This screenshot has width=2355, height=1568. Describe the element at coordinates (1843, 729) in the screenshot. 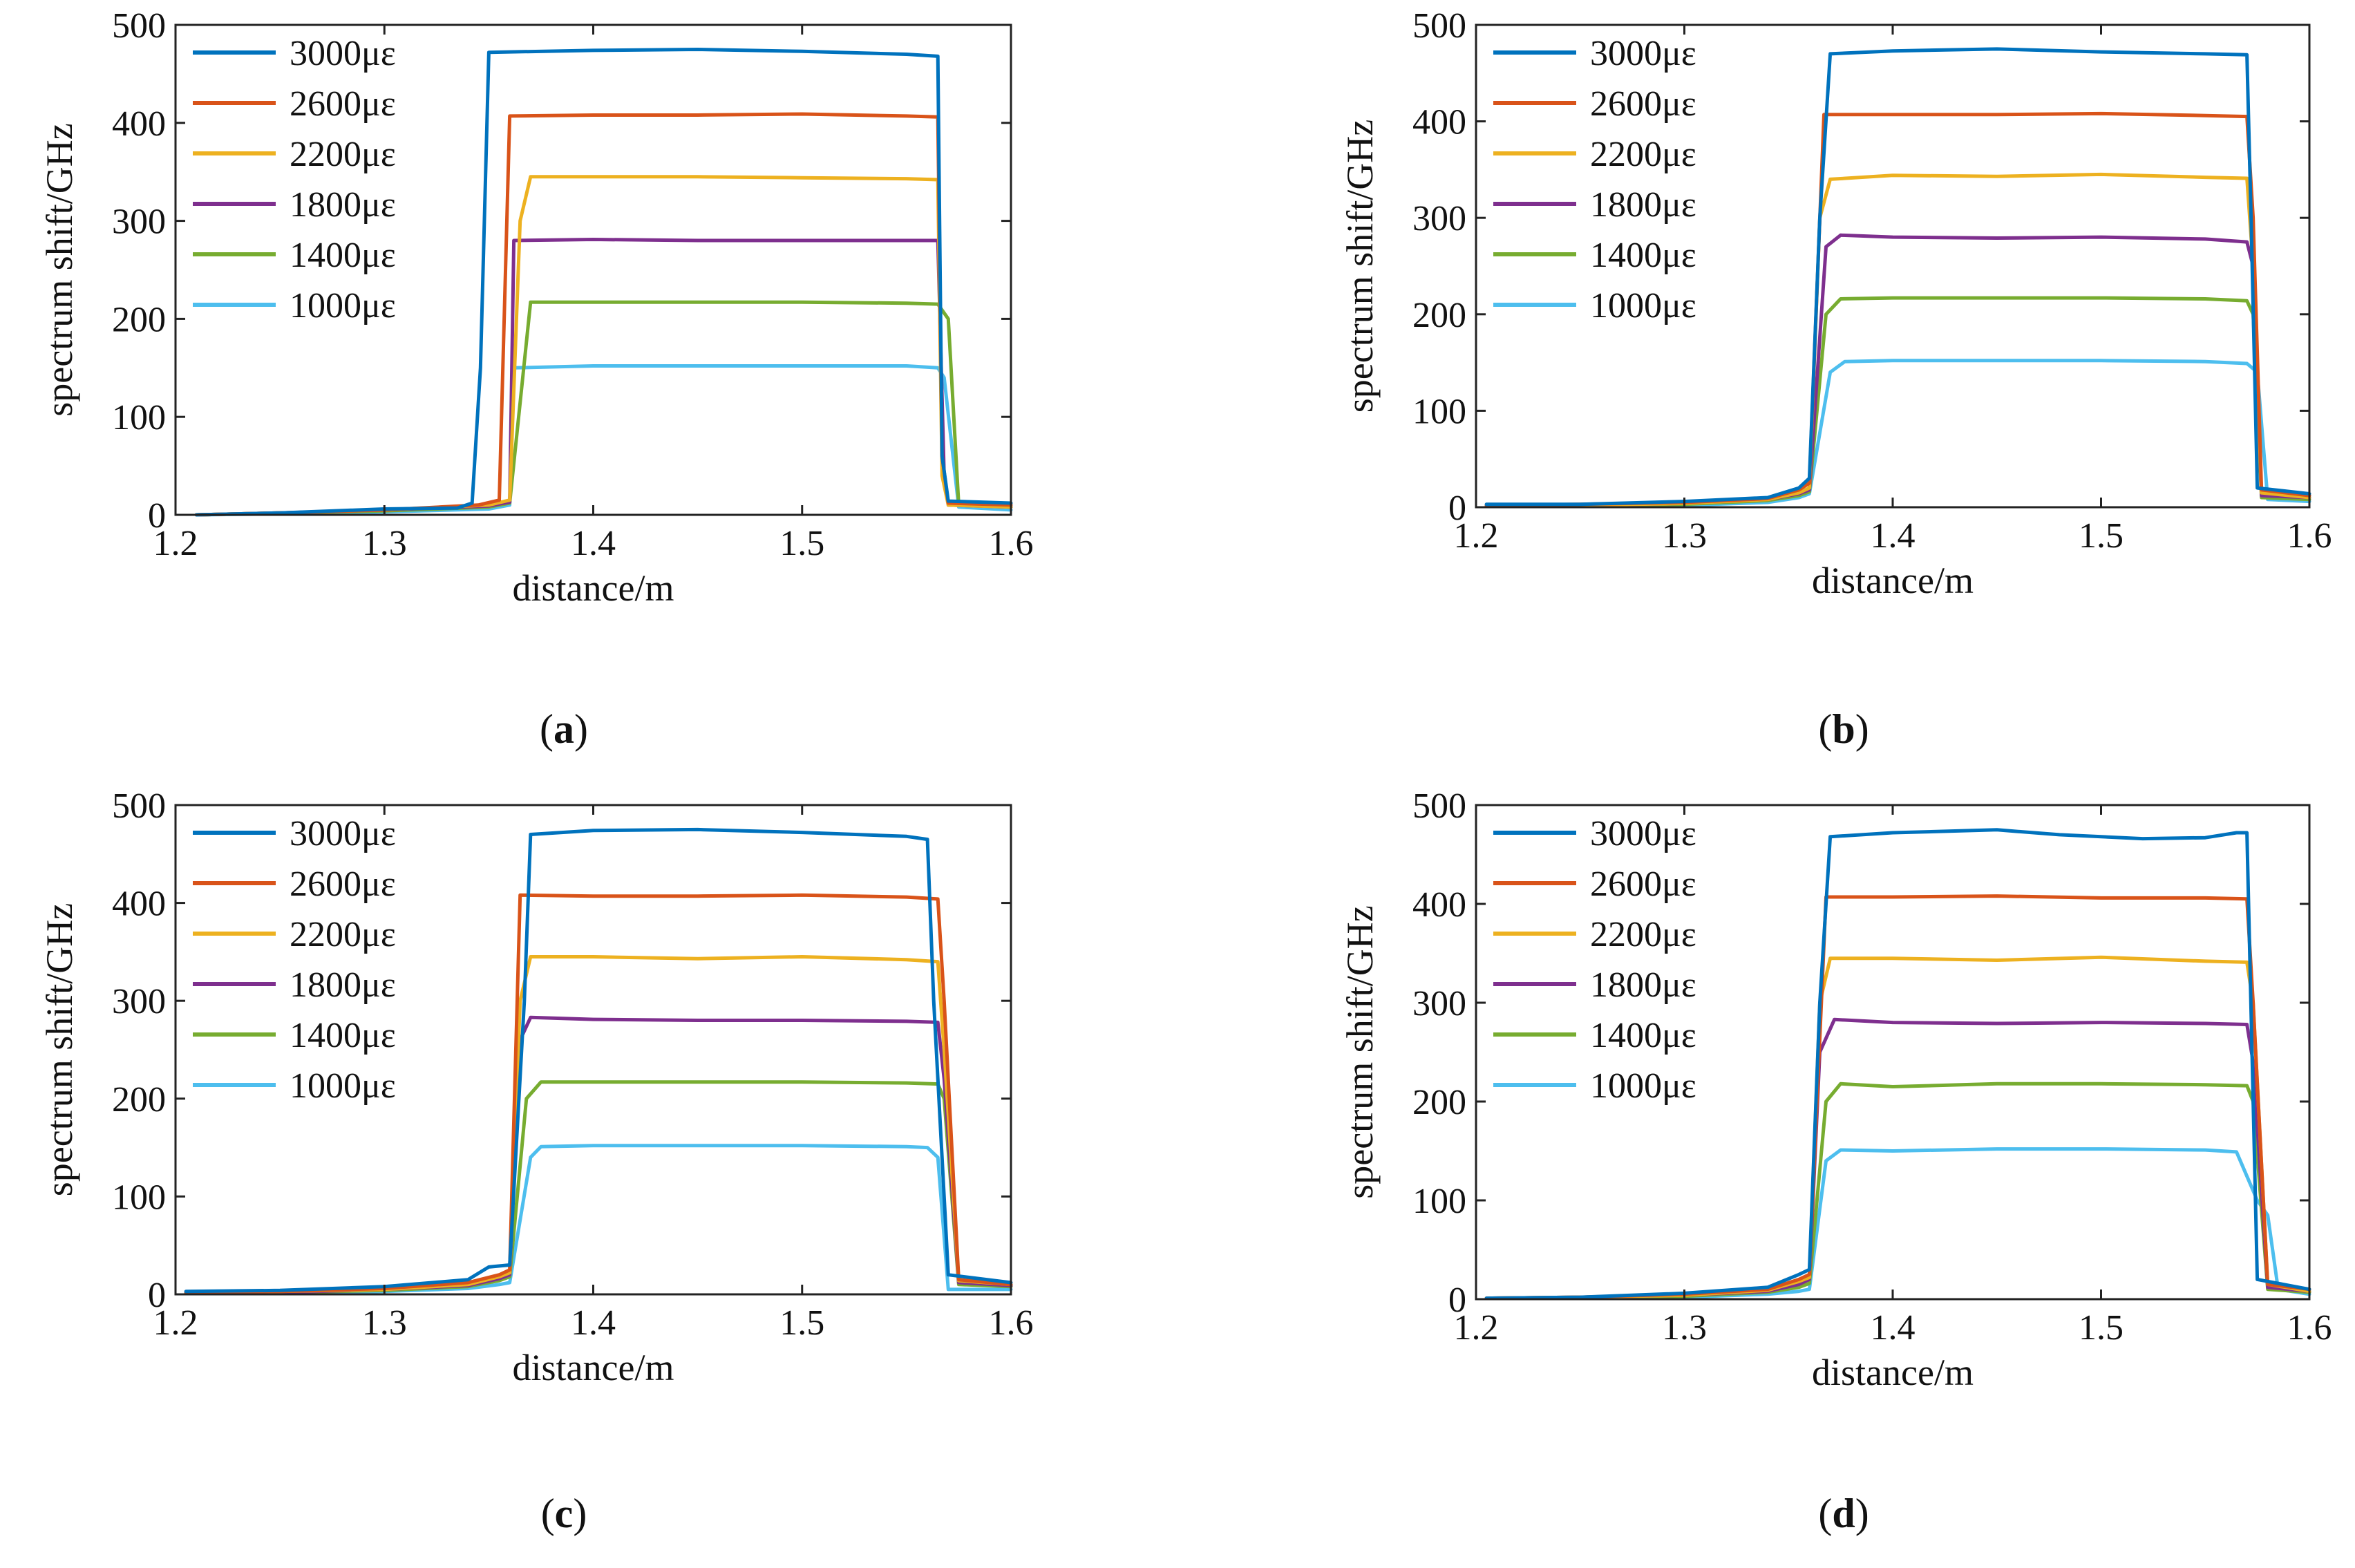

I see `panel-caption: (b)` at that location.